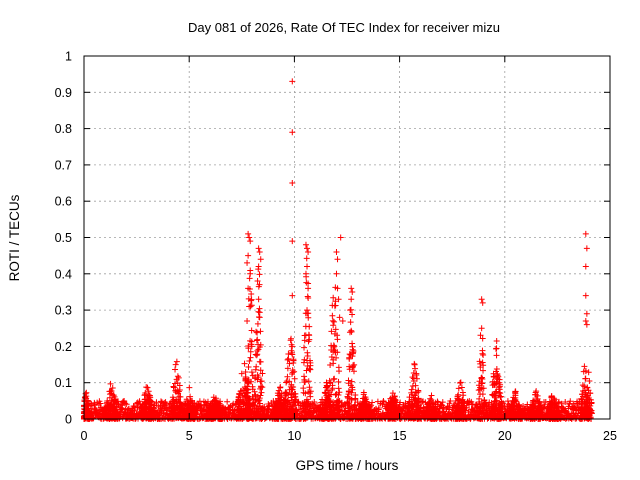 Image resolution: width=640 pixels, height=480 pixels. Describe the element at coordinates (505, 436) in the screenshot. I see `x-tick-label: 20` at that location.